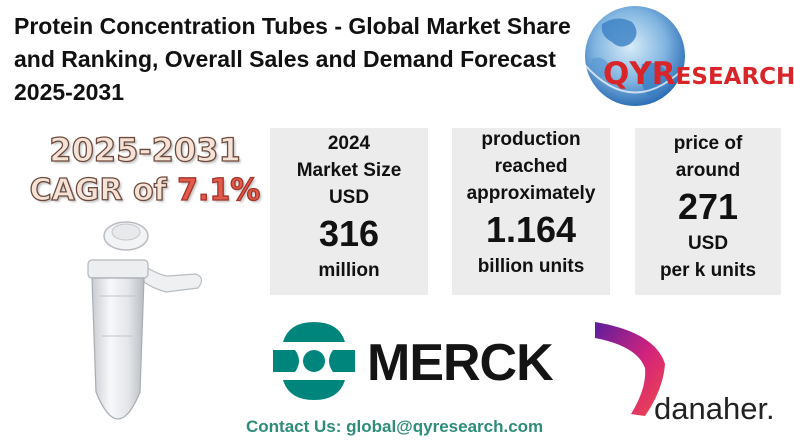 The height and width of the screenshot is (446, 794). I want to click on price-box: price of around 271 USD per k units, so click(708, 211).